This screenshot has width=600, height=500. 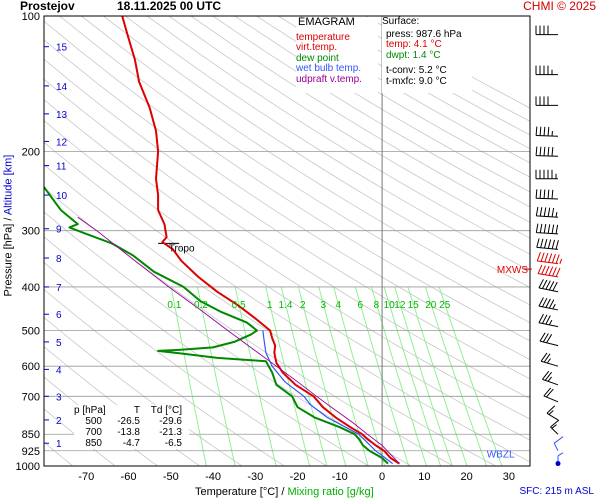 I want to click on levels-header-td: Td [°C], so click(x=166, y=410).